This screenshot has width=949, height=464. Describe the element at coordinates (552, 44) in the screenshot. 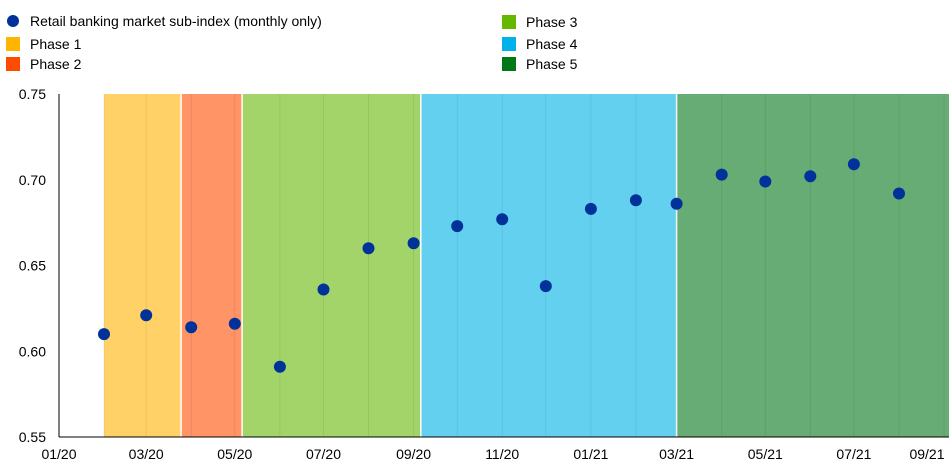

I see `legend-label-phase-4: Phase 4` at that location.